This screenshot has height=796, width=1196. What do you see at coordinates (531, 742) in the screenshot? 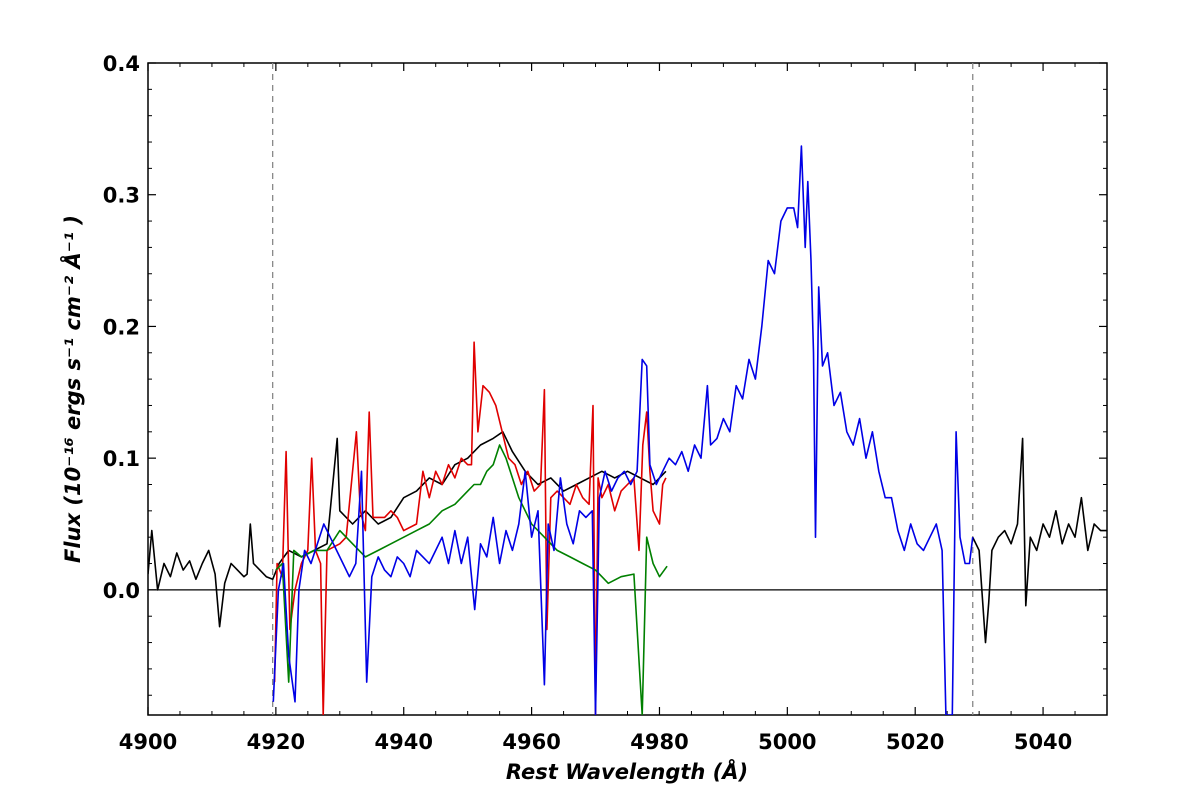
I see `x-tick-label: 4960` at bounding box center [531, 742].